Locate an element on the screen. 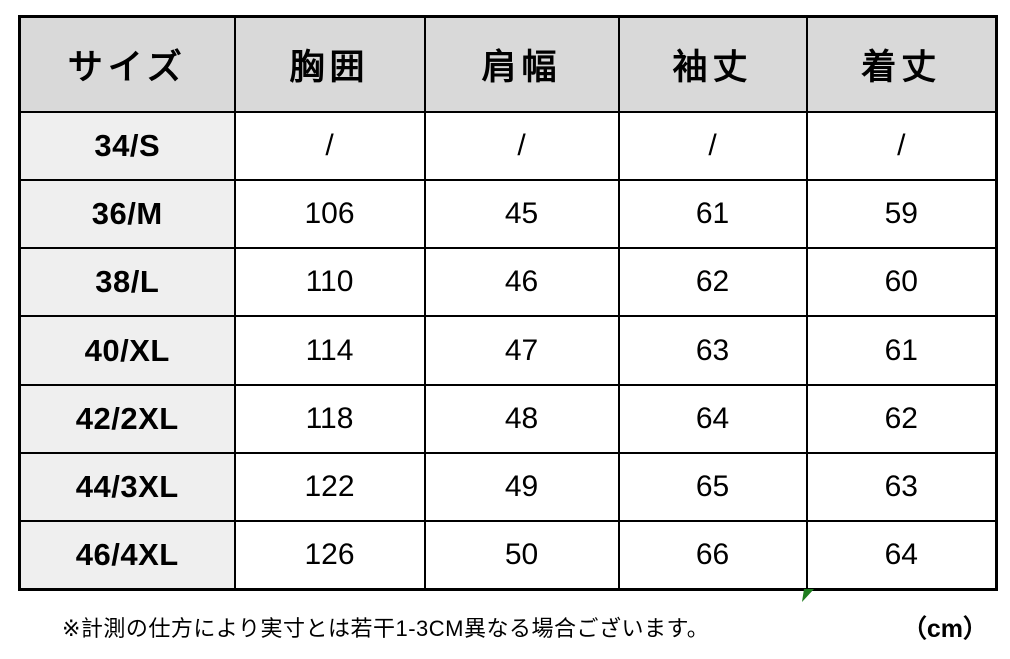 The height and width of the screenshot is (659, 1010). value-cell: 46 is located at coordinates (521, 282).